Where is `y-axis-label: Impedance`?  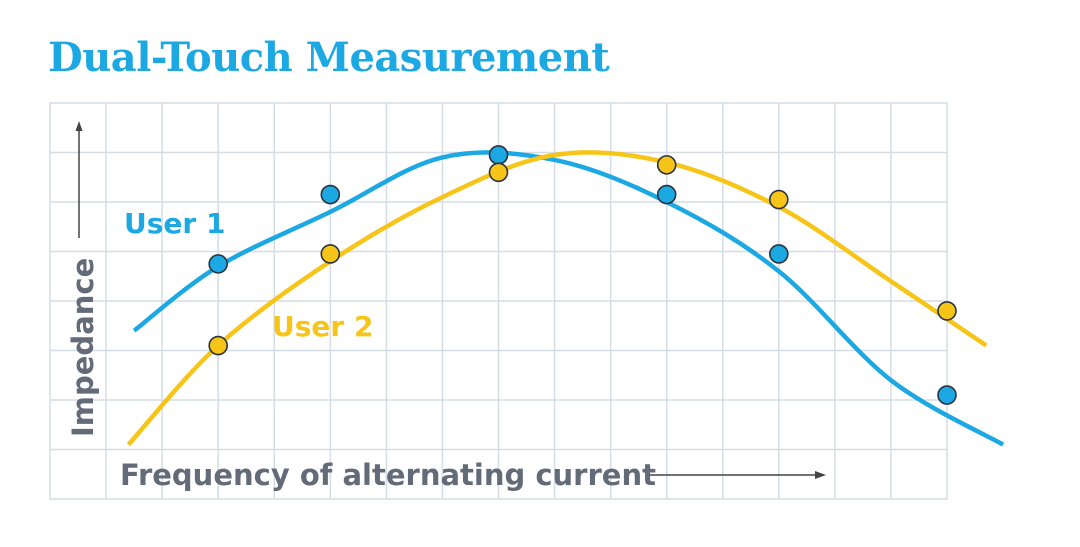
y-axis-label: Impedance is located at coordinates (83, 347).